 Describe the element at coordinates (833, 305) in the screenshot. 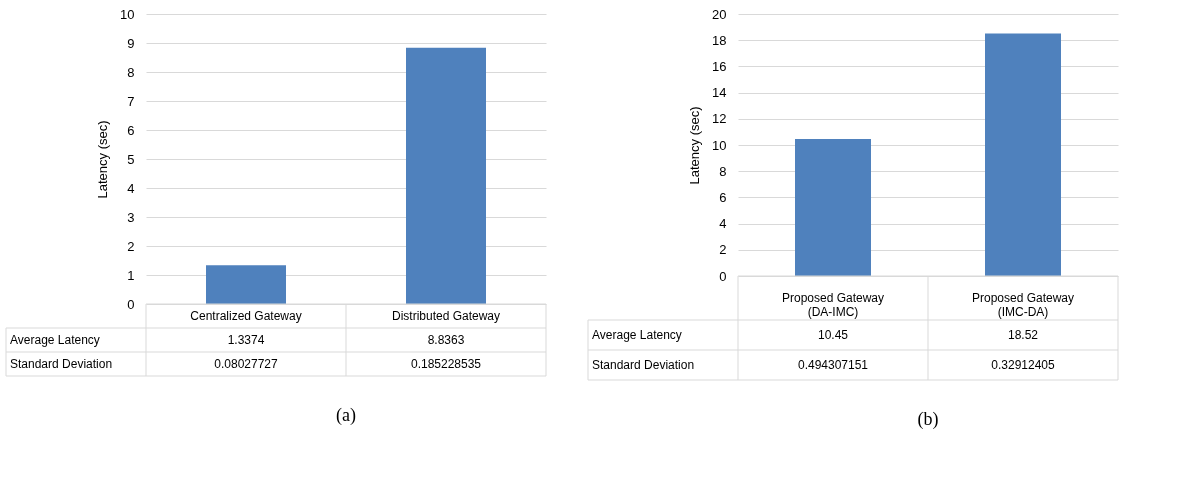

I see `x-tick-label: Proposed Gateway (DA-IMC)` at that location.